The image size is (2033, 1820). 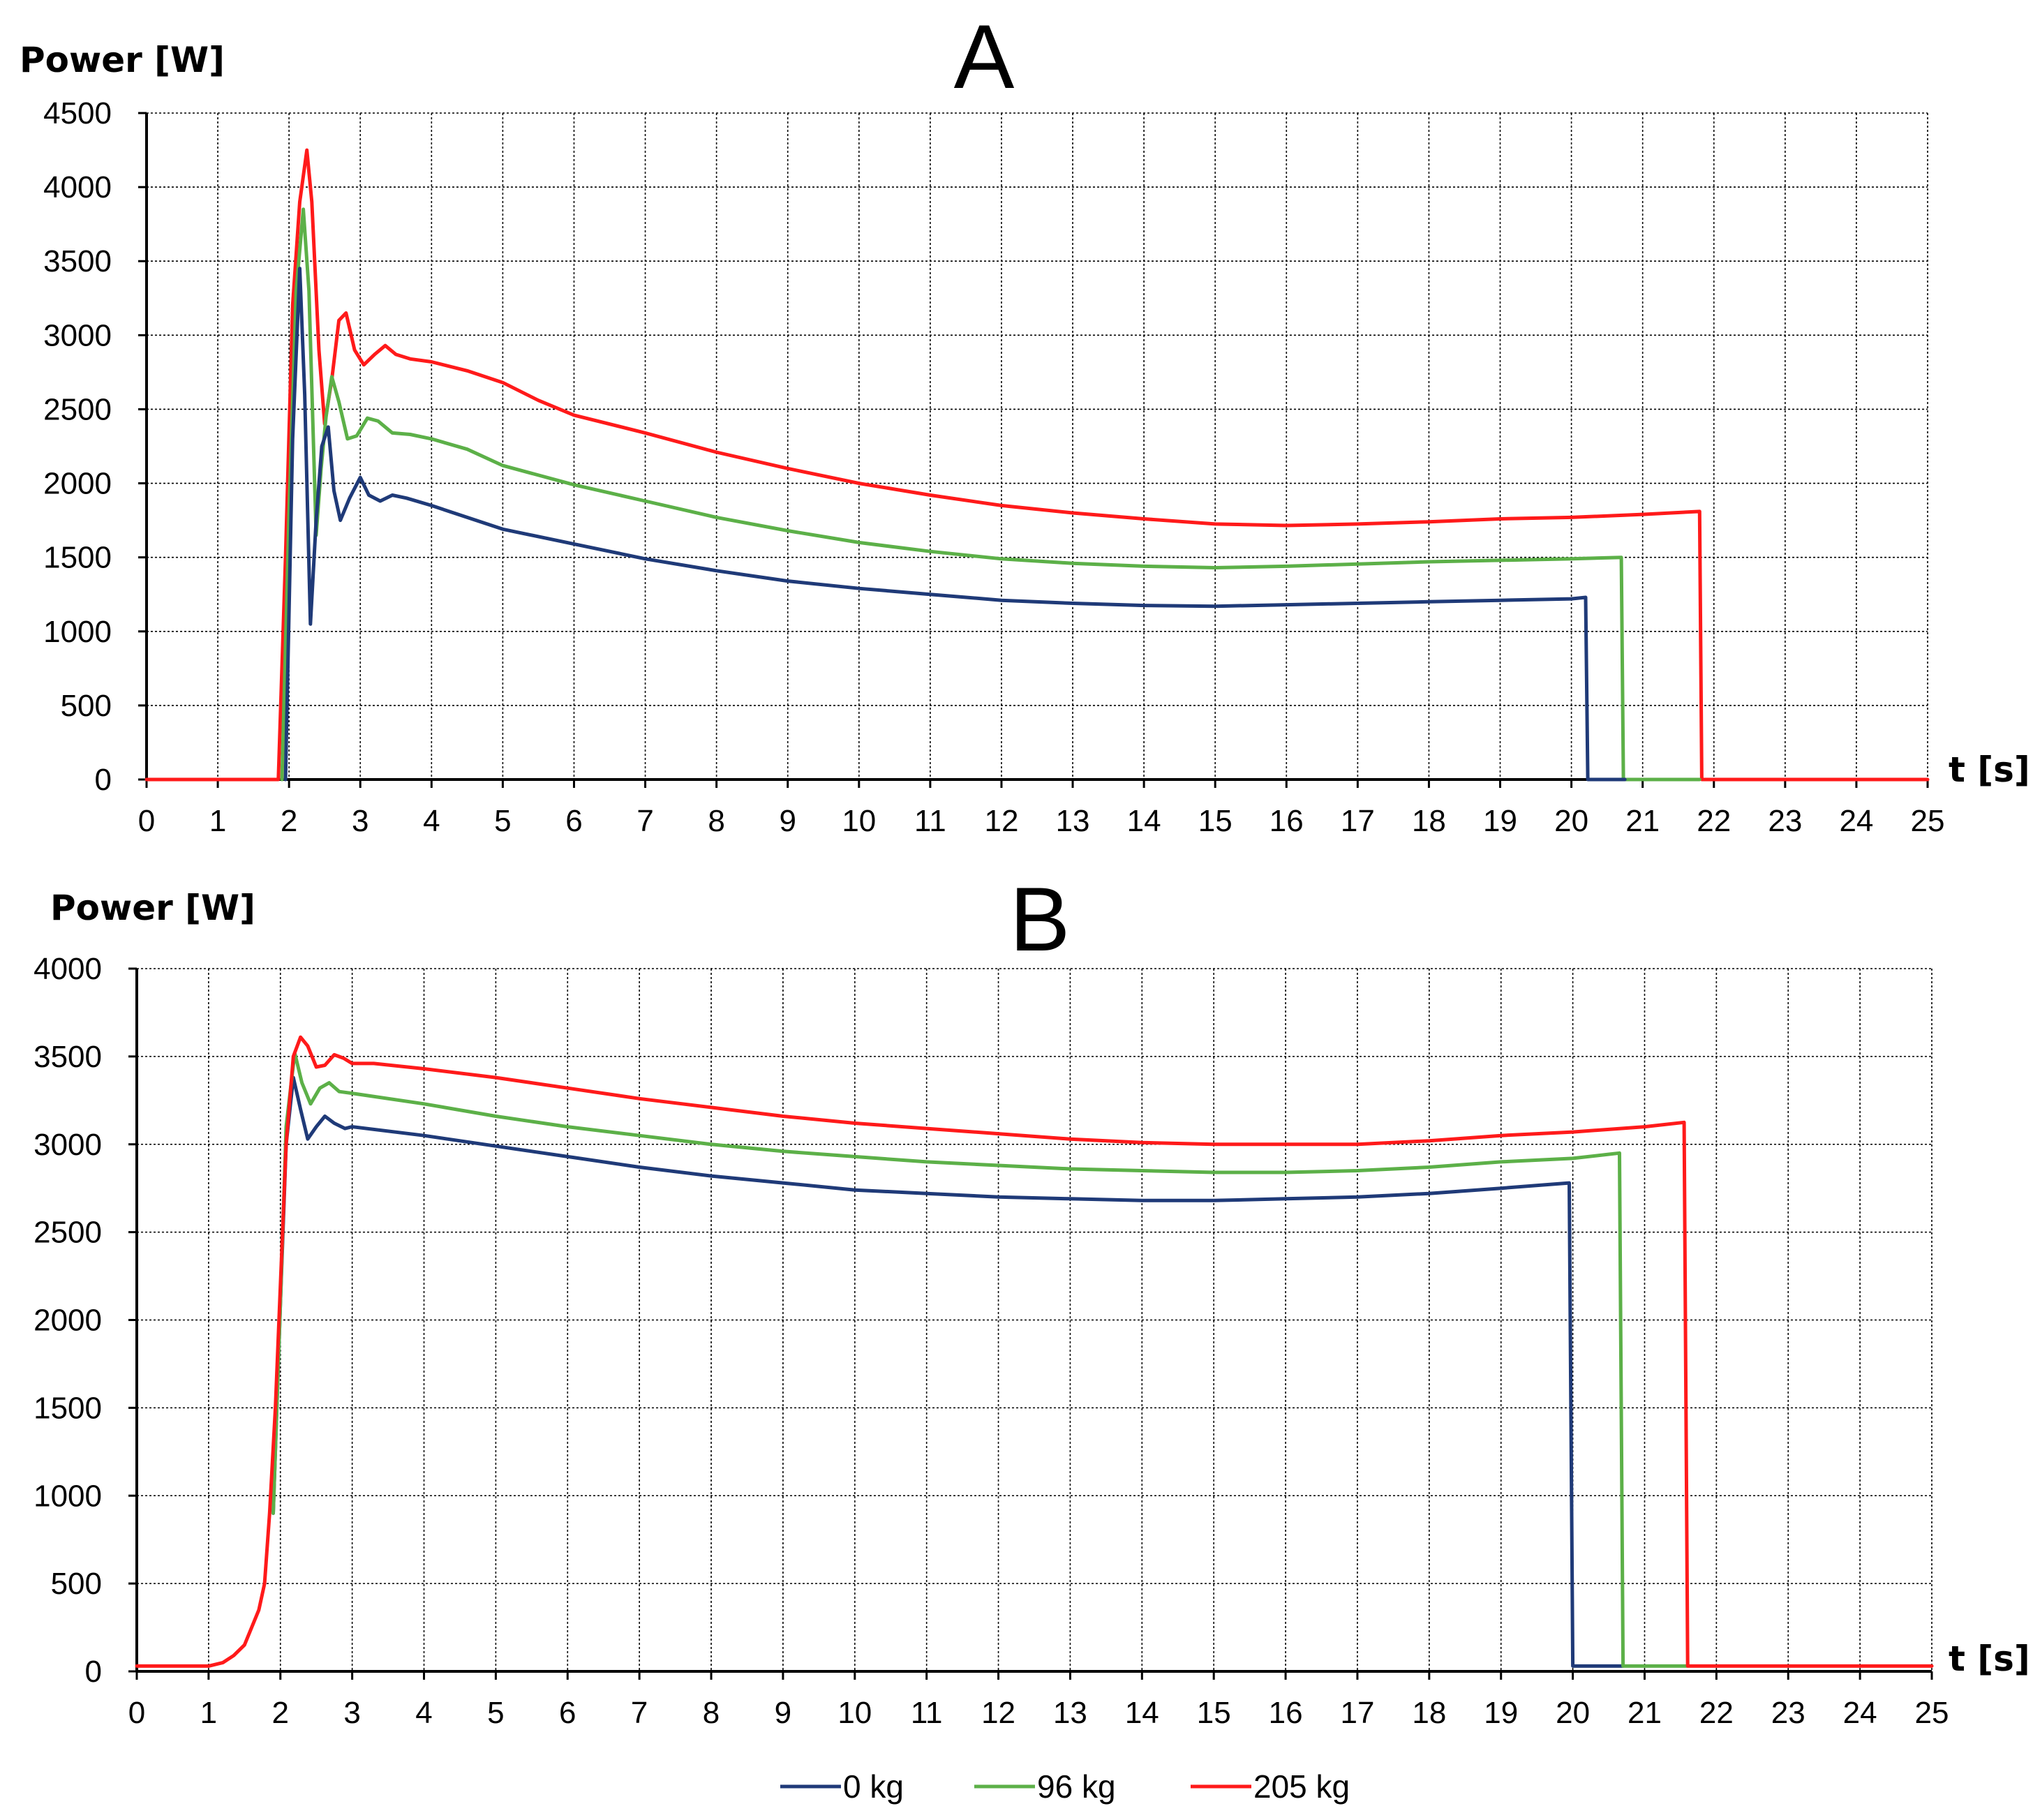 What do you see at coordinates (67, 1145) in the screenshot?
I see `chart-b-ytick-label-3000: 3000` at bounding box center [67, 1145].